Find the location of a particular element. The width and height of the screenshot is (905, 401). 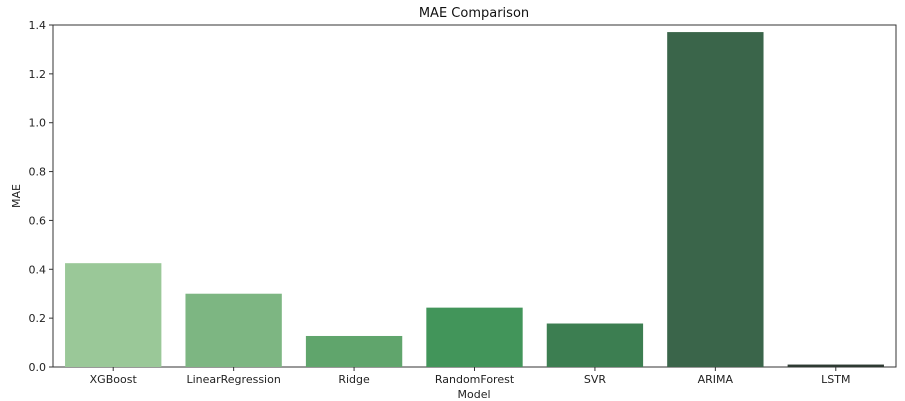

x-tick-label: RandomForest is located at coordinates (475, 379).